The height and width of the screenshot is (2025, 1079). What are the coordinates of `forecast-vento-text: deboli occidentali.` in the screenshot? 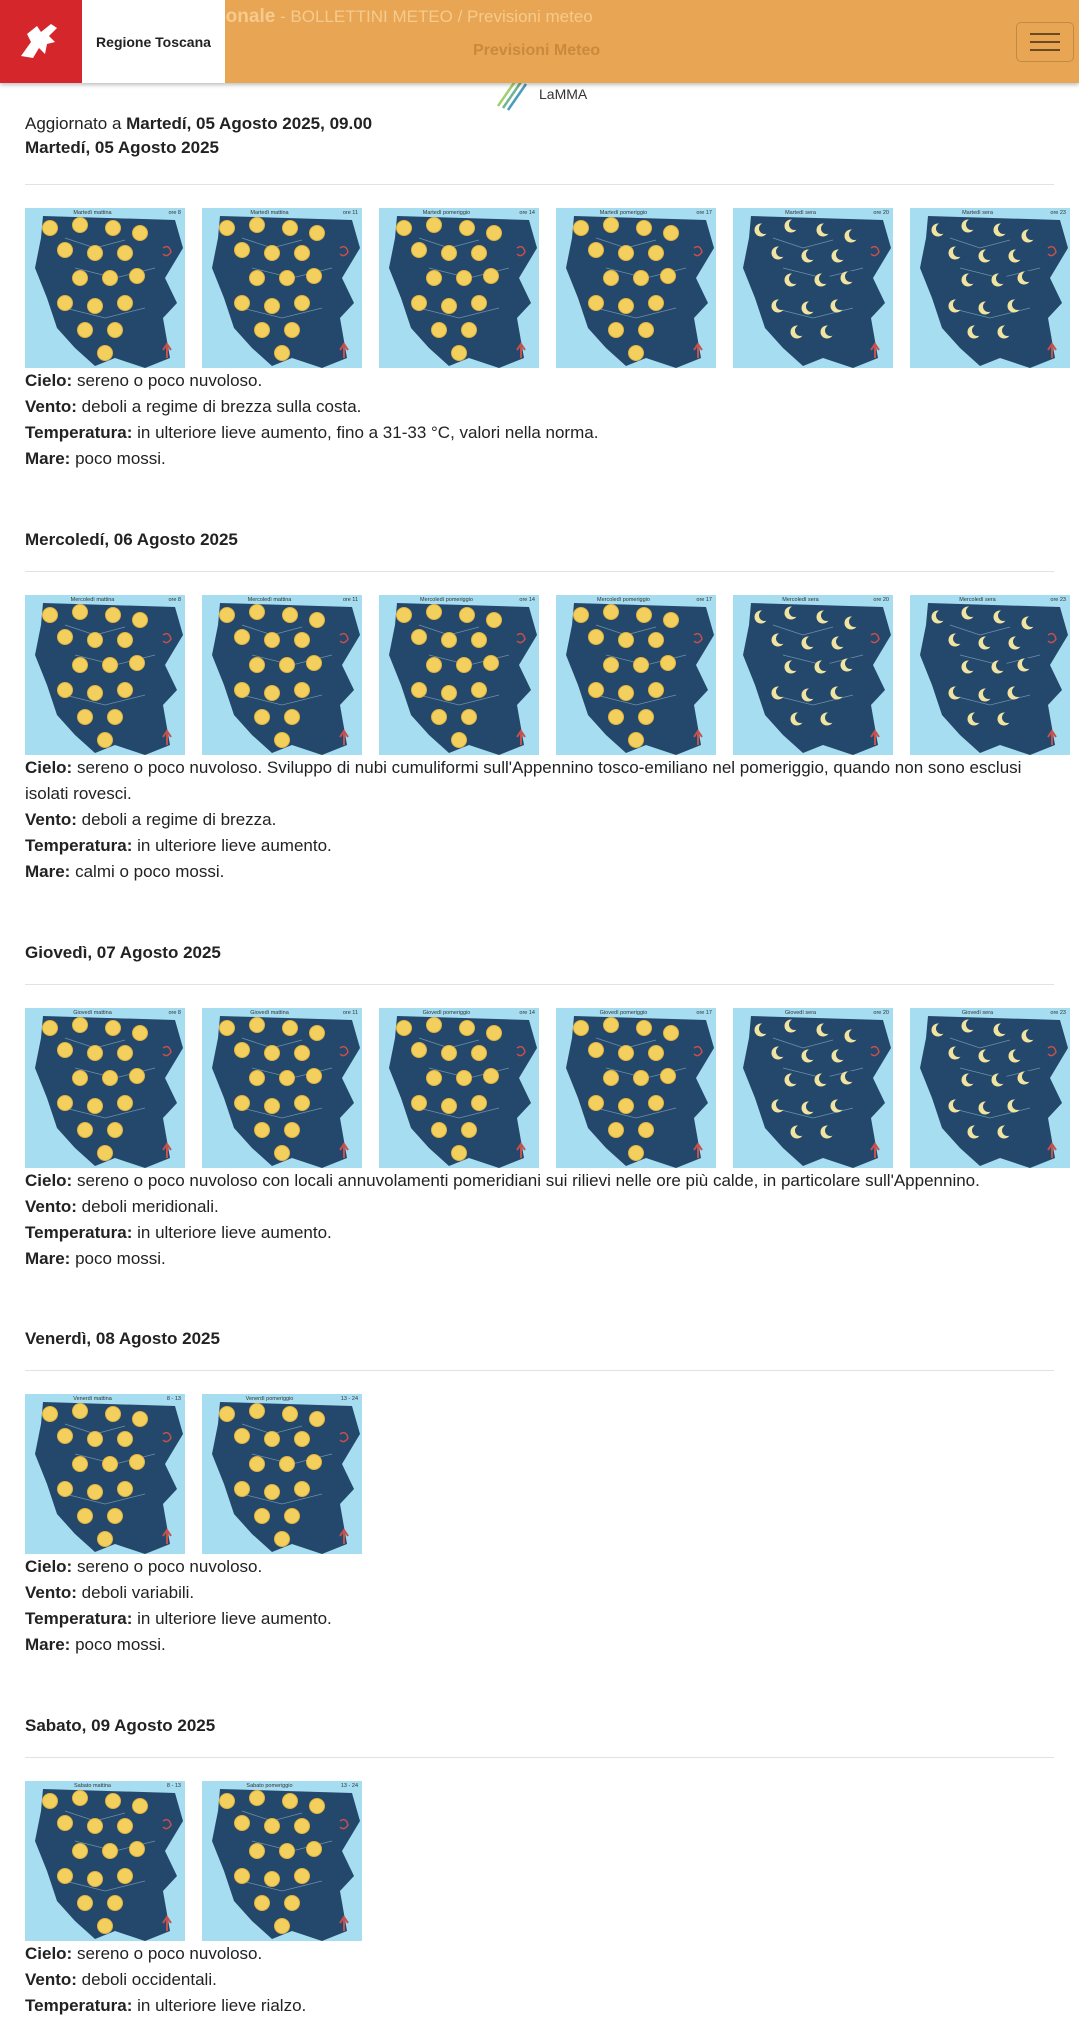 It's located at (146, 1979).